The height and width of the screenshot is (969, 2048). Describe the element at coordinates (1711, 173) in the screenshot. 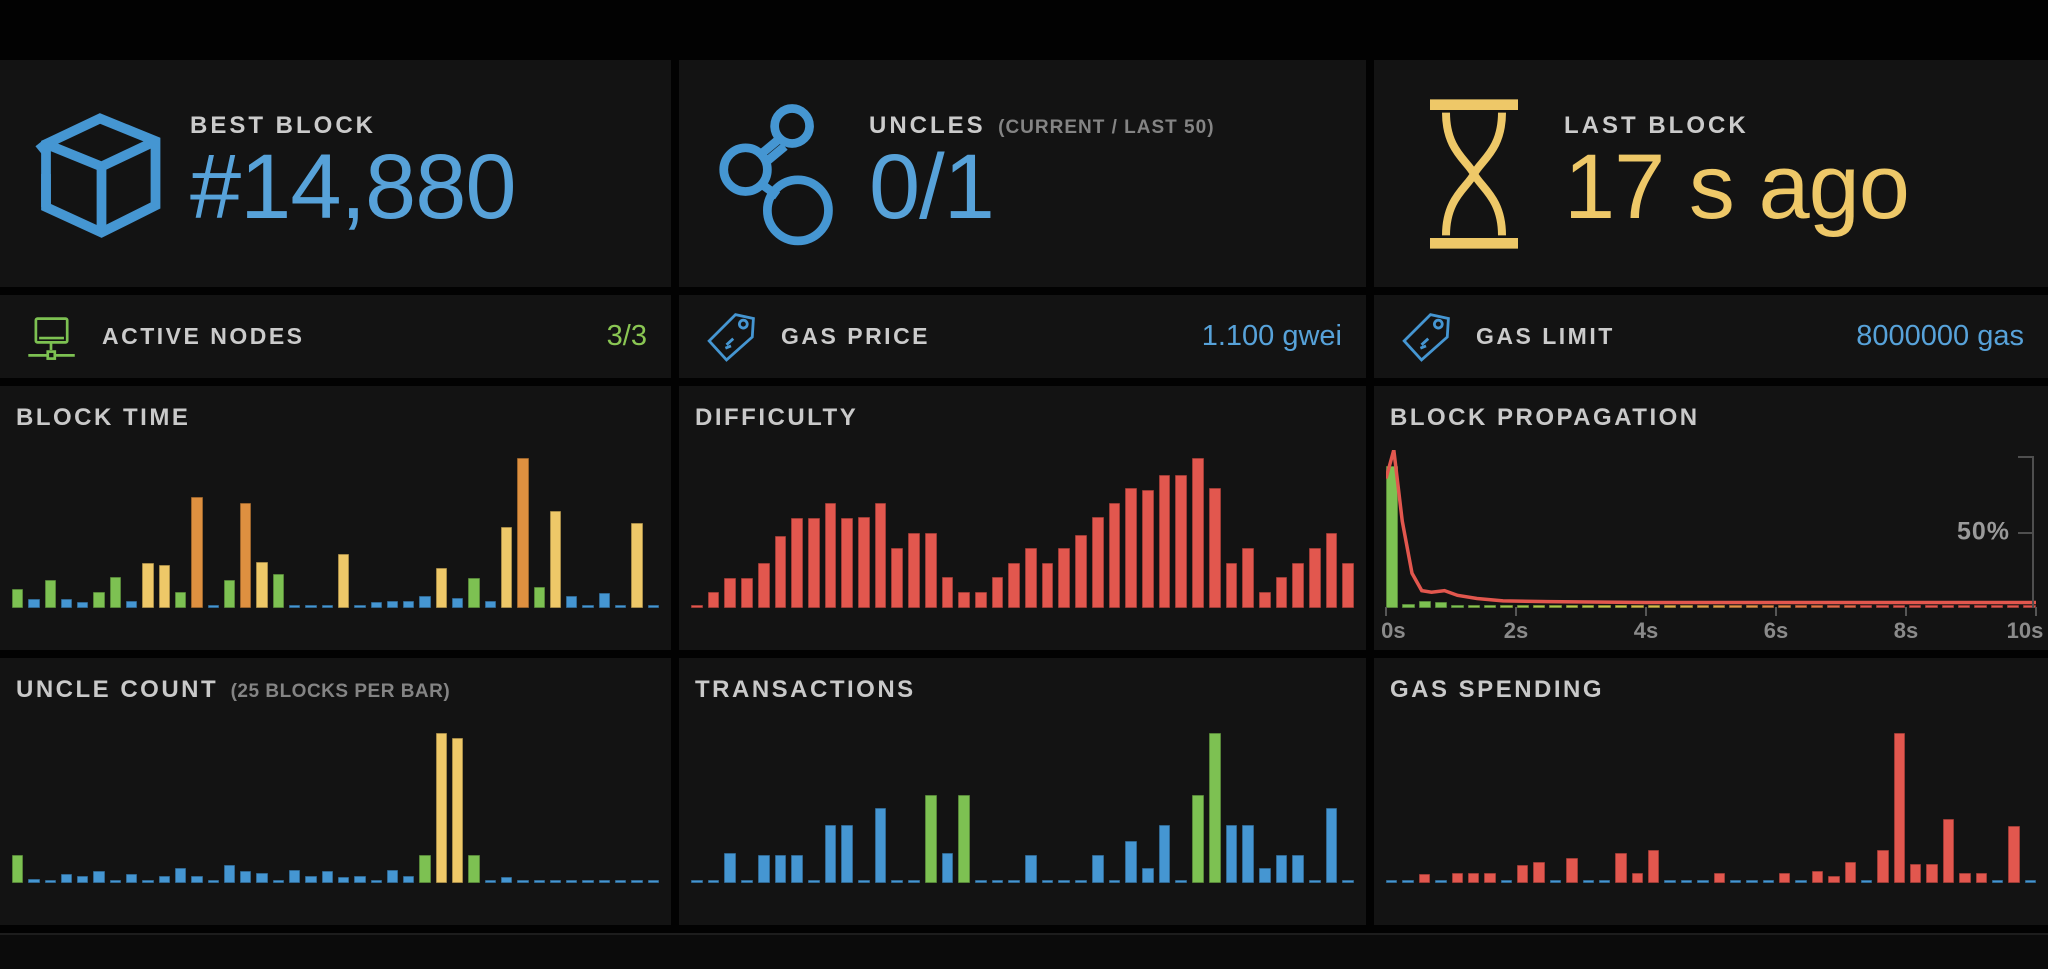

I see `last-block-panel: LAST BLOCK 17 s ago` at that location.